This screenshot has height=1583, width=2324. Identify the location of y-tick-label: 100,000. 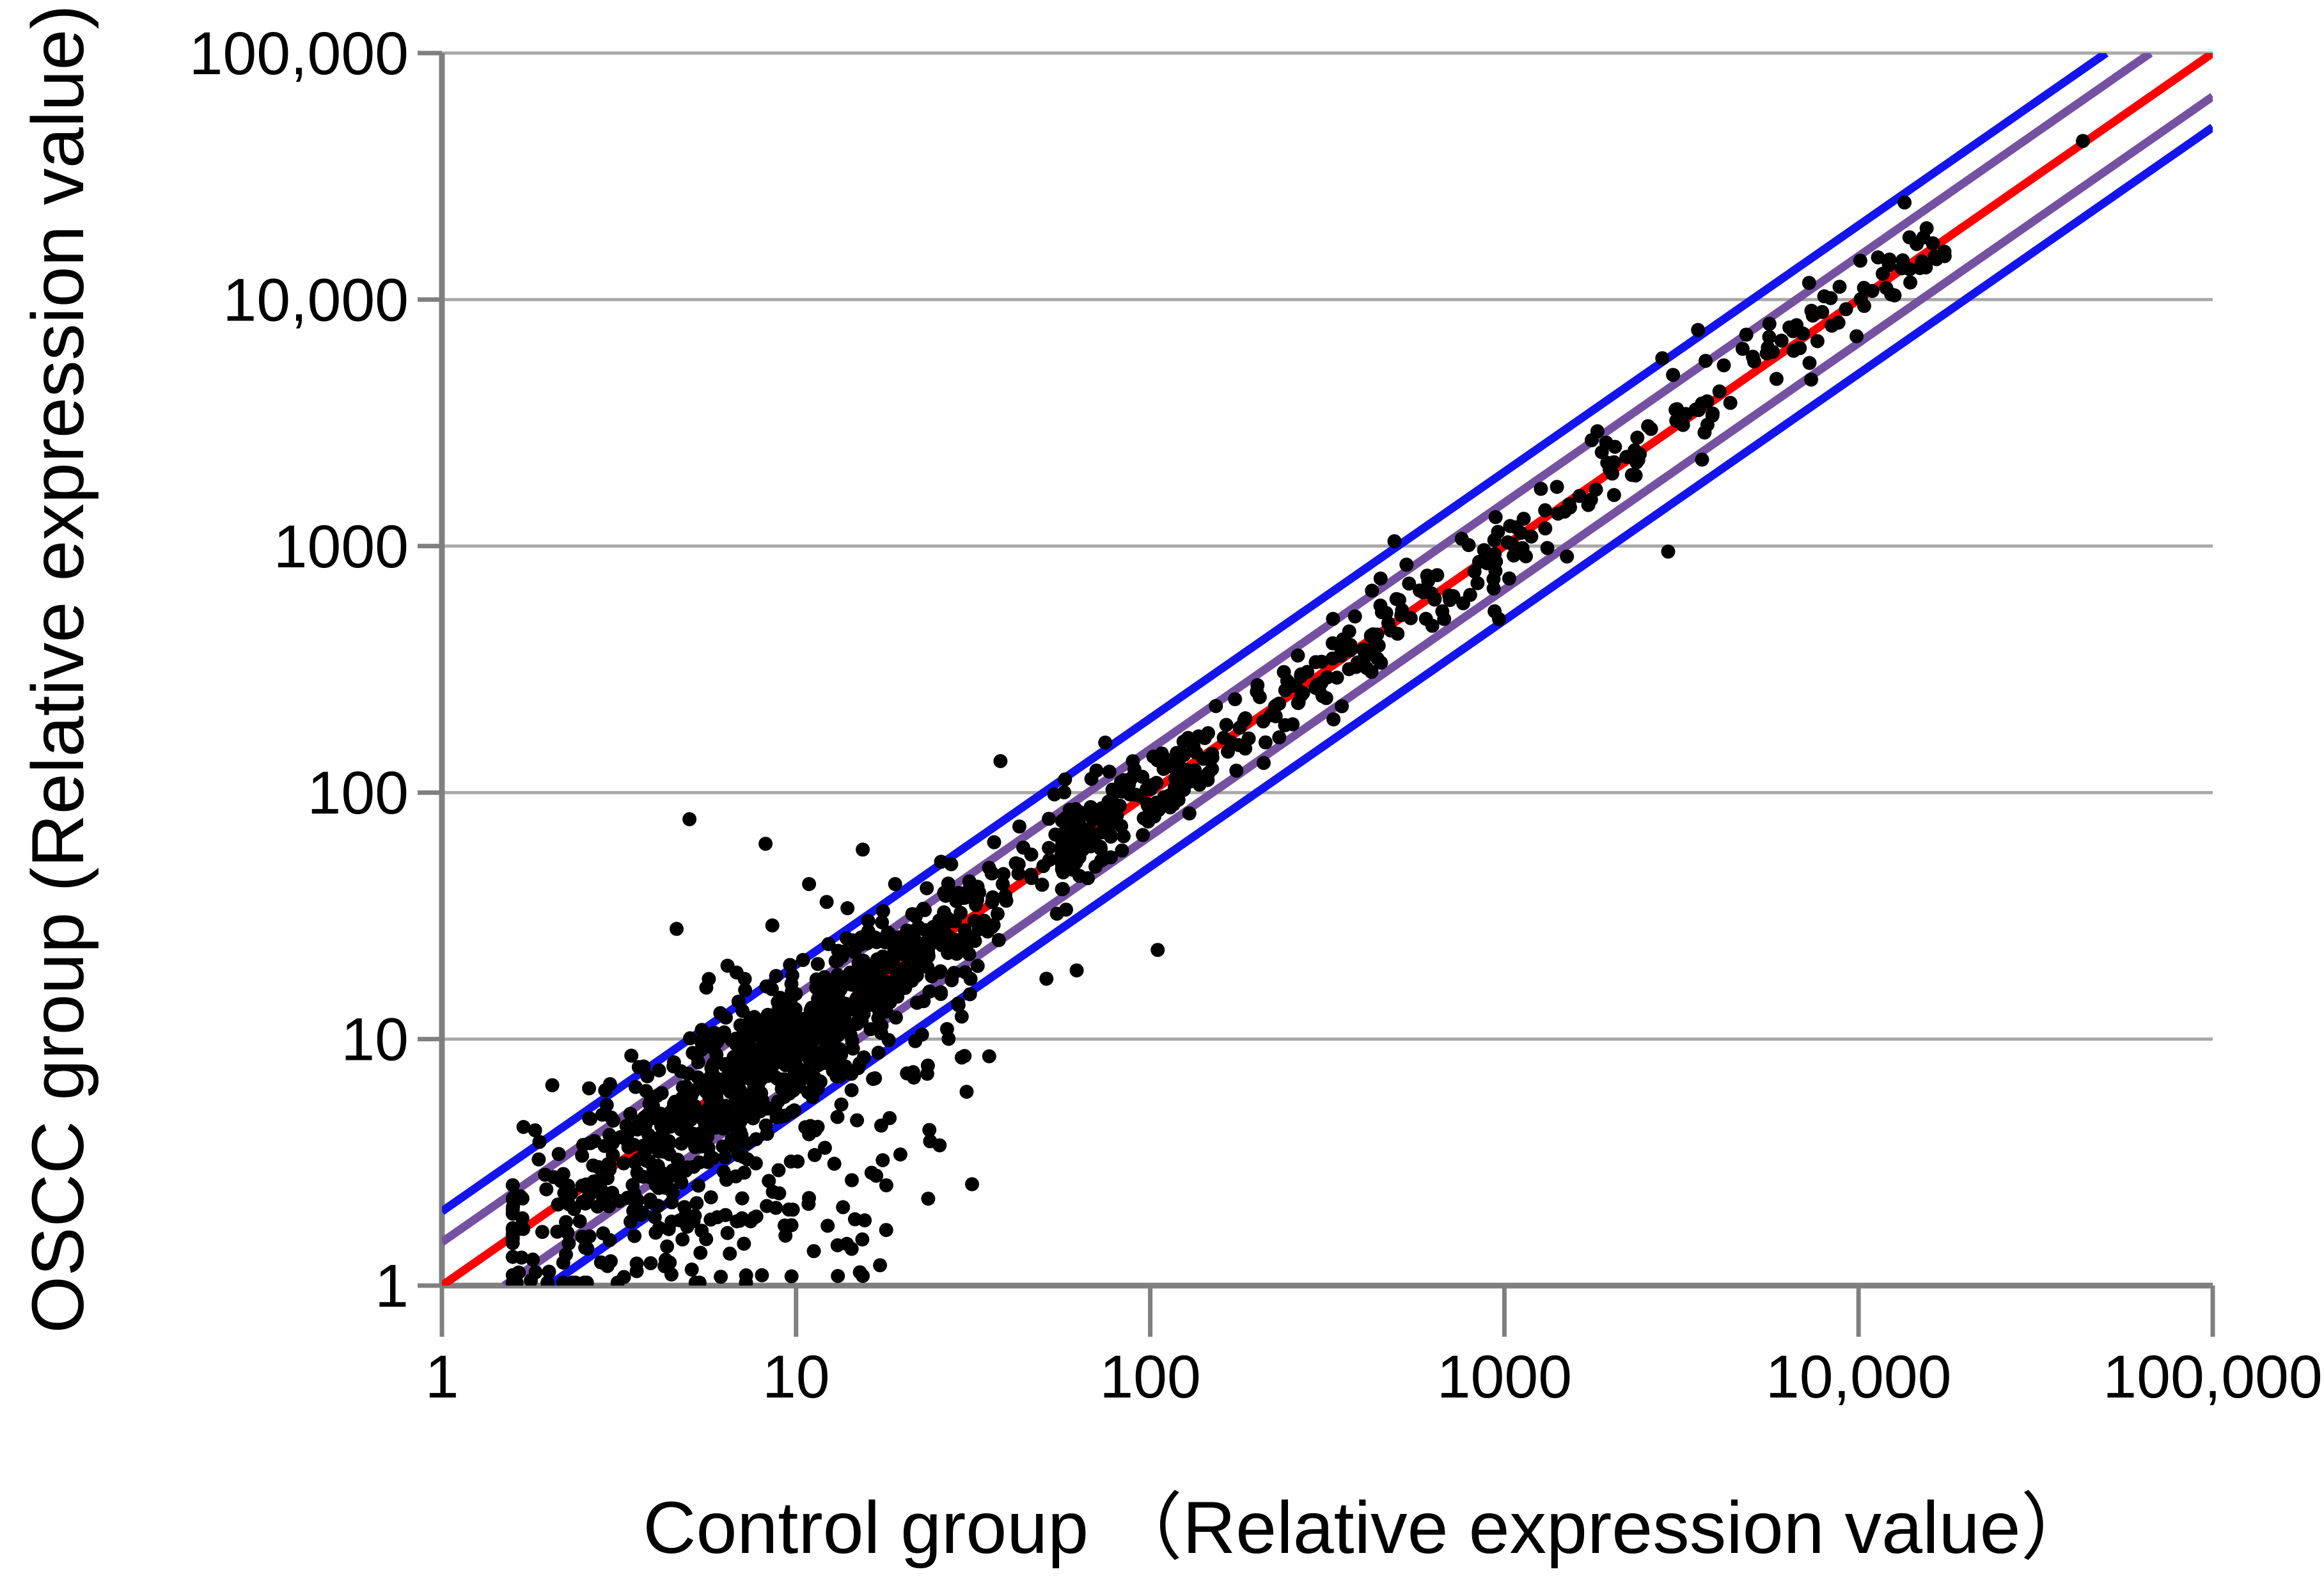
(299, 54).